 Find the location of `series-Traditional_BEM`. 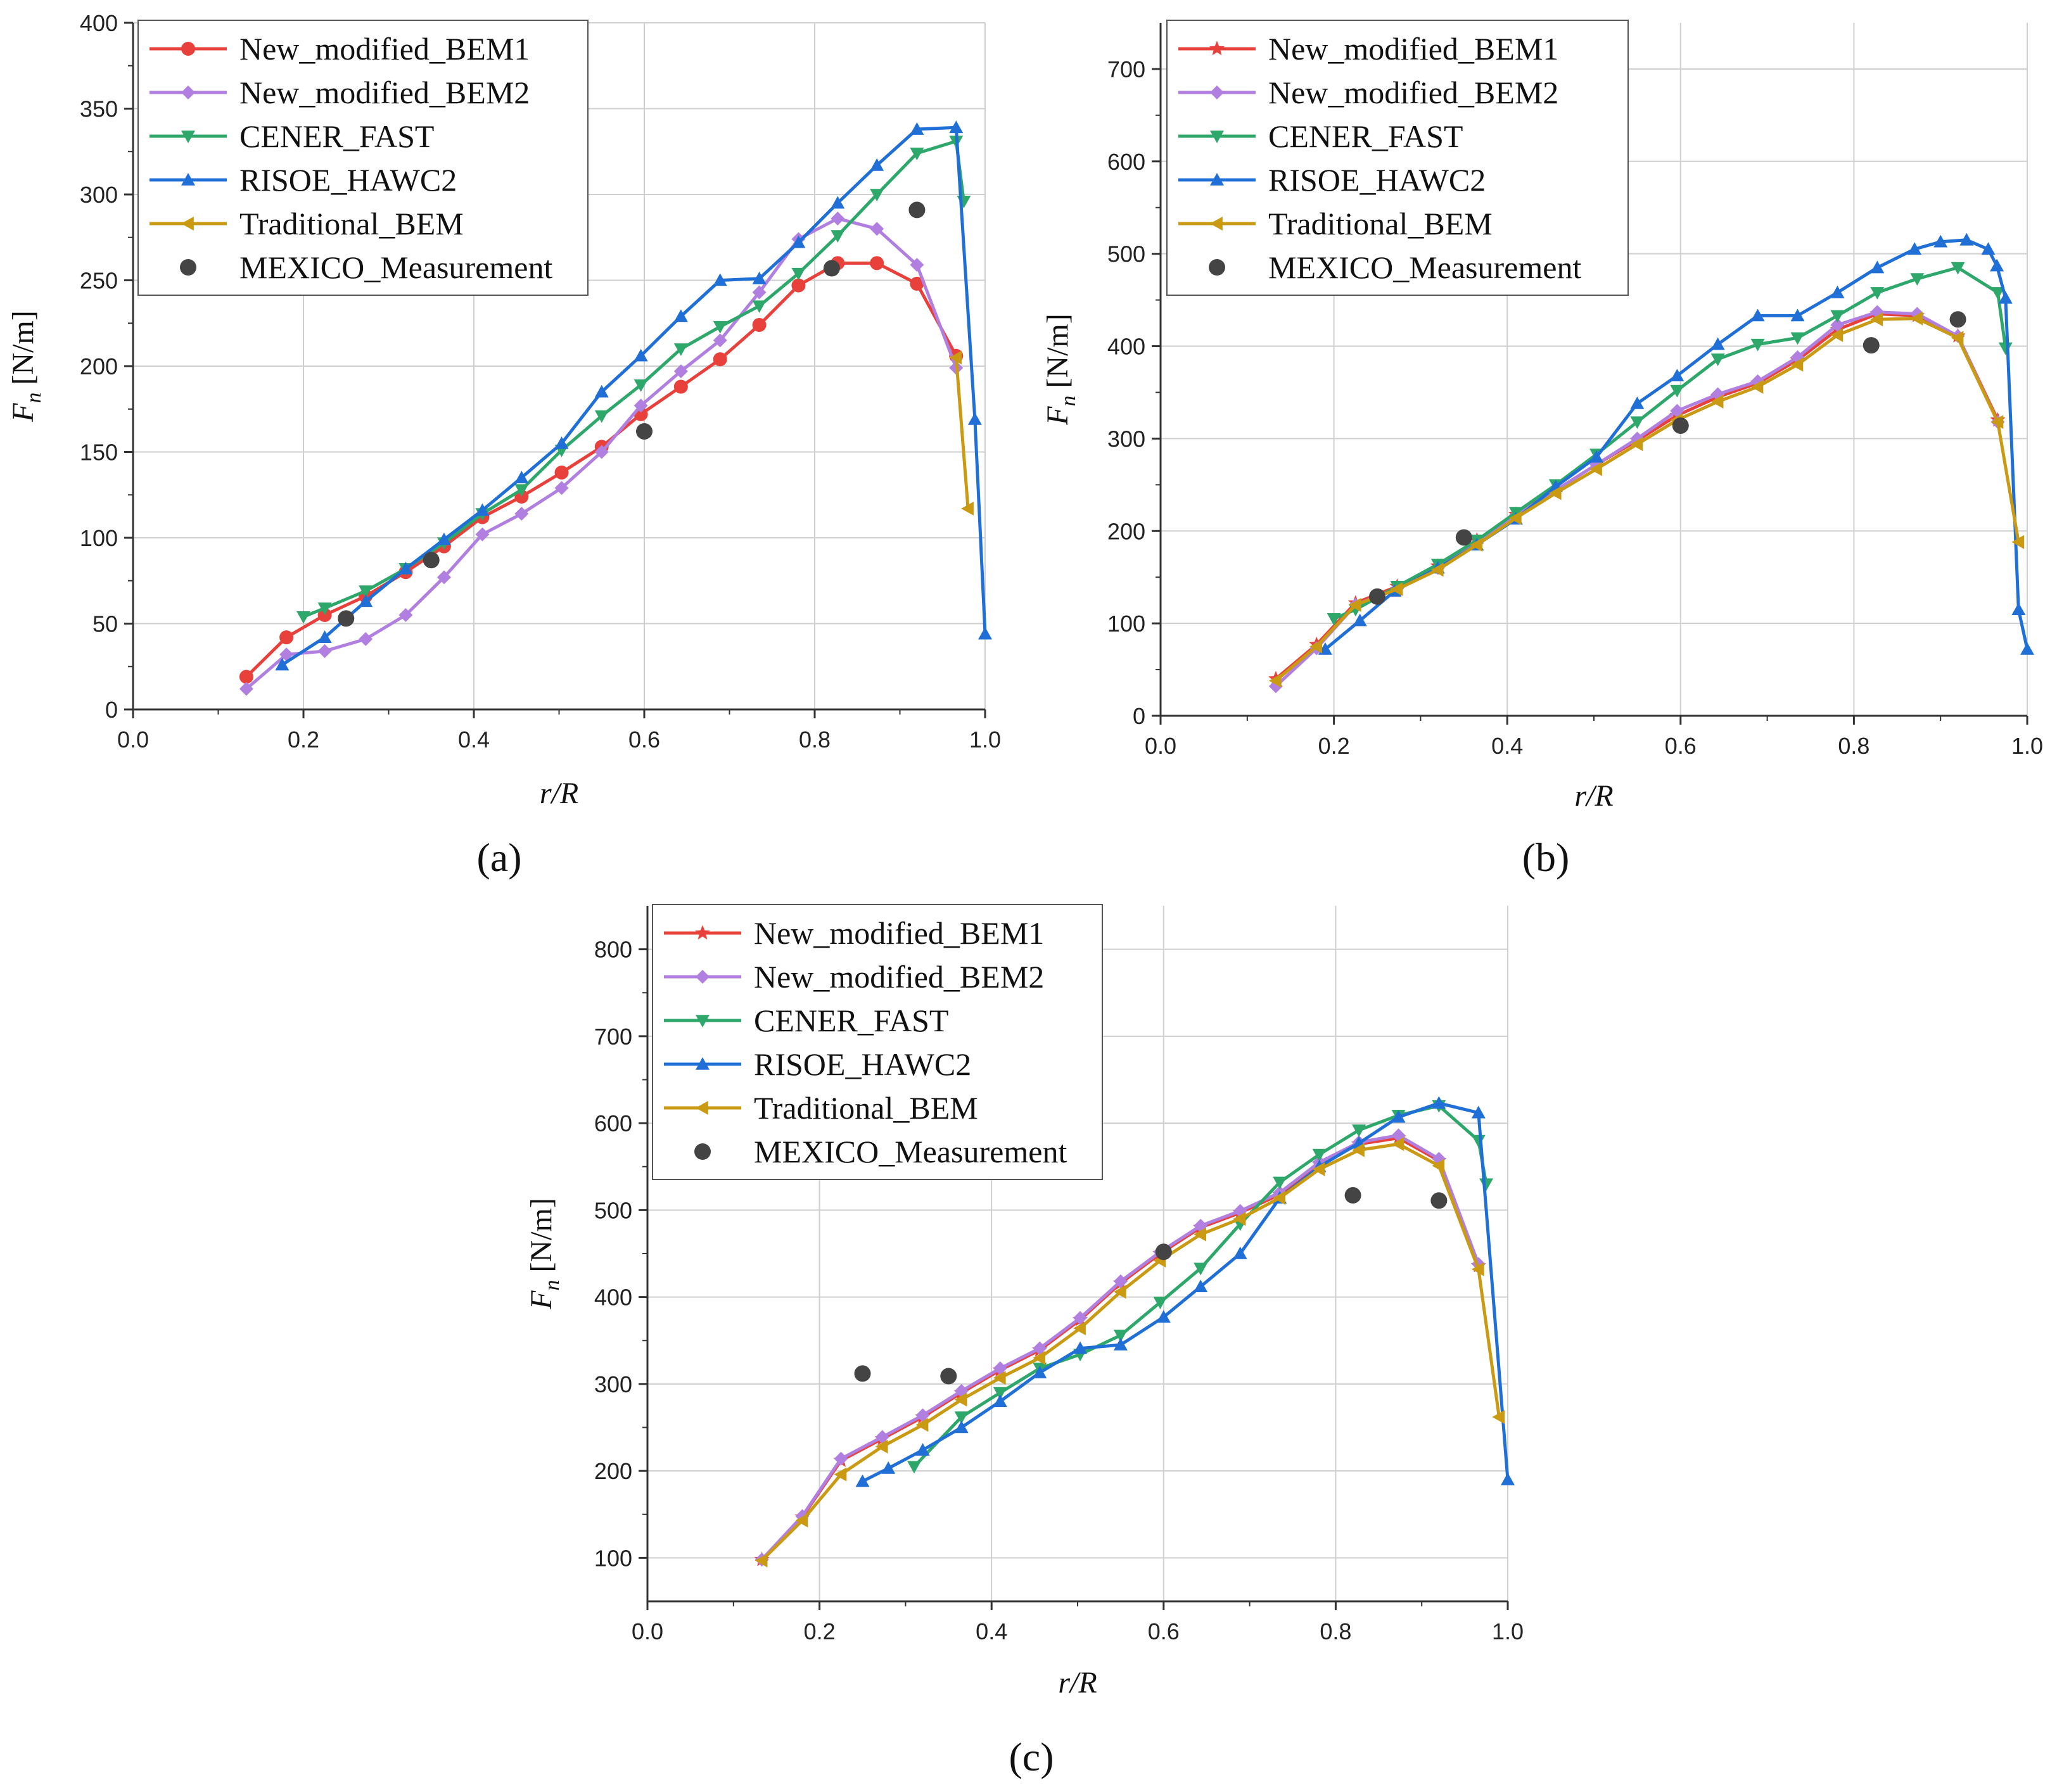

series-Traditional_BEM is located at coordinates (1646, 500).